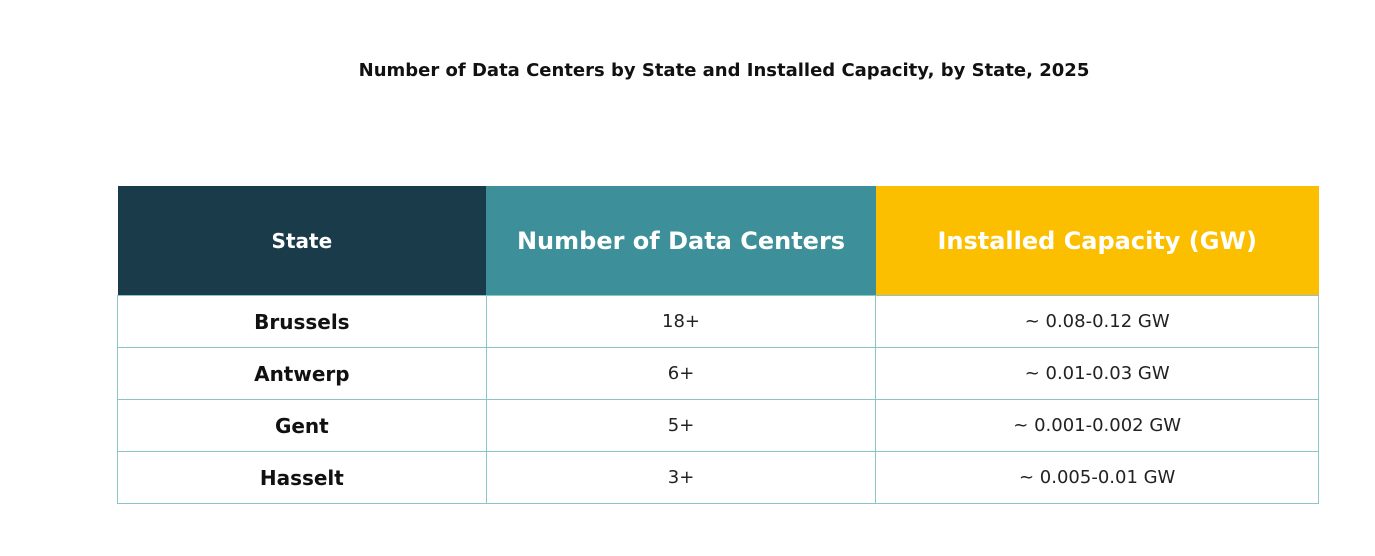 Image resolution: width=1375 pixels, height=556 pixels. Describe the element at coordinates (1097, 321) in the screenshot. I see `table-cell: ~ 0.08-0.12 GW` at that location.